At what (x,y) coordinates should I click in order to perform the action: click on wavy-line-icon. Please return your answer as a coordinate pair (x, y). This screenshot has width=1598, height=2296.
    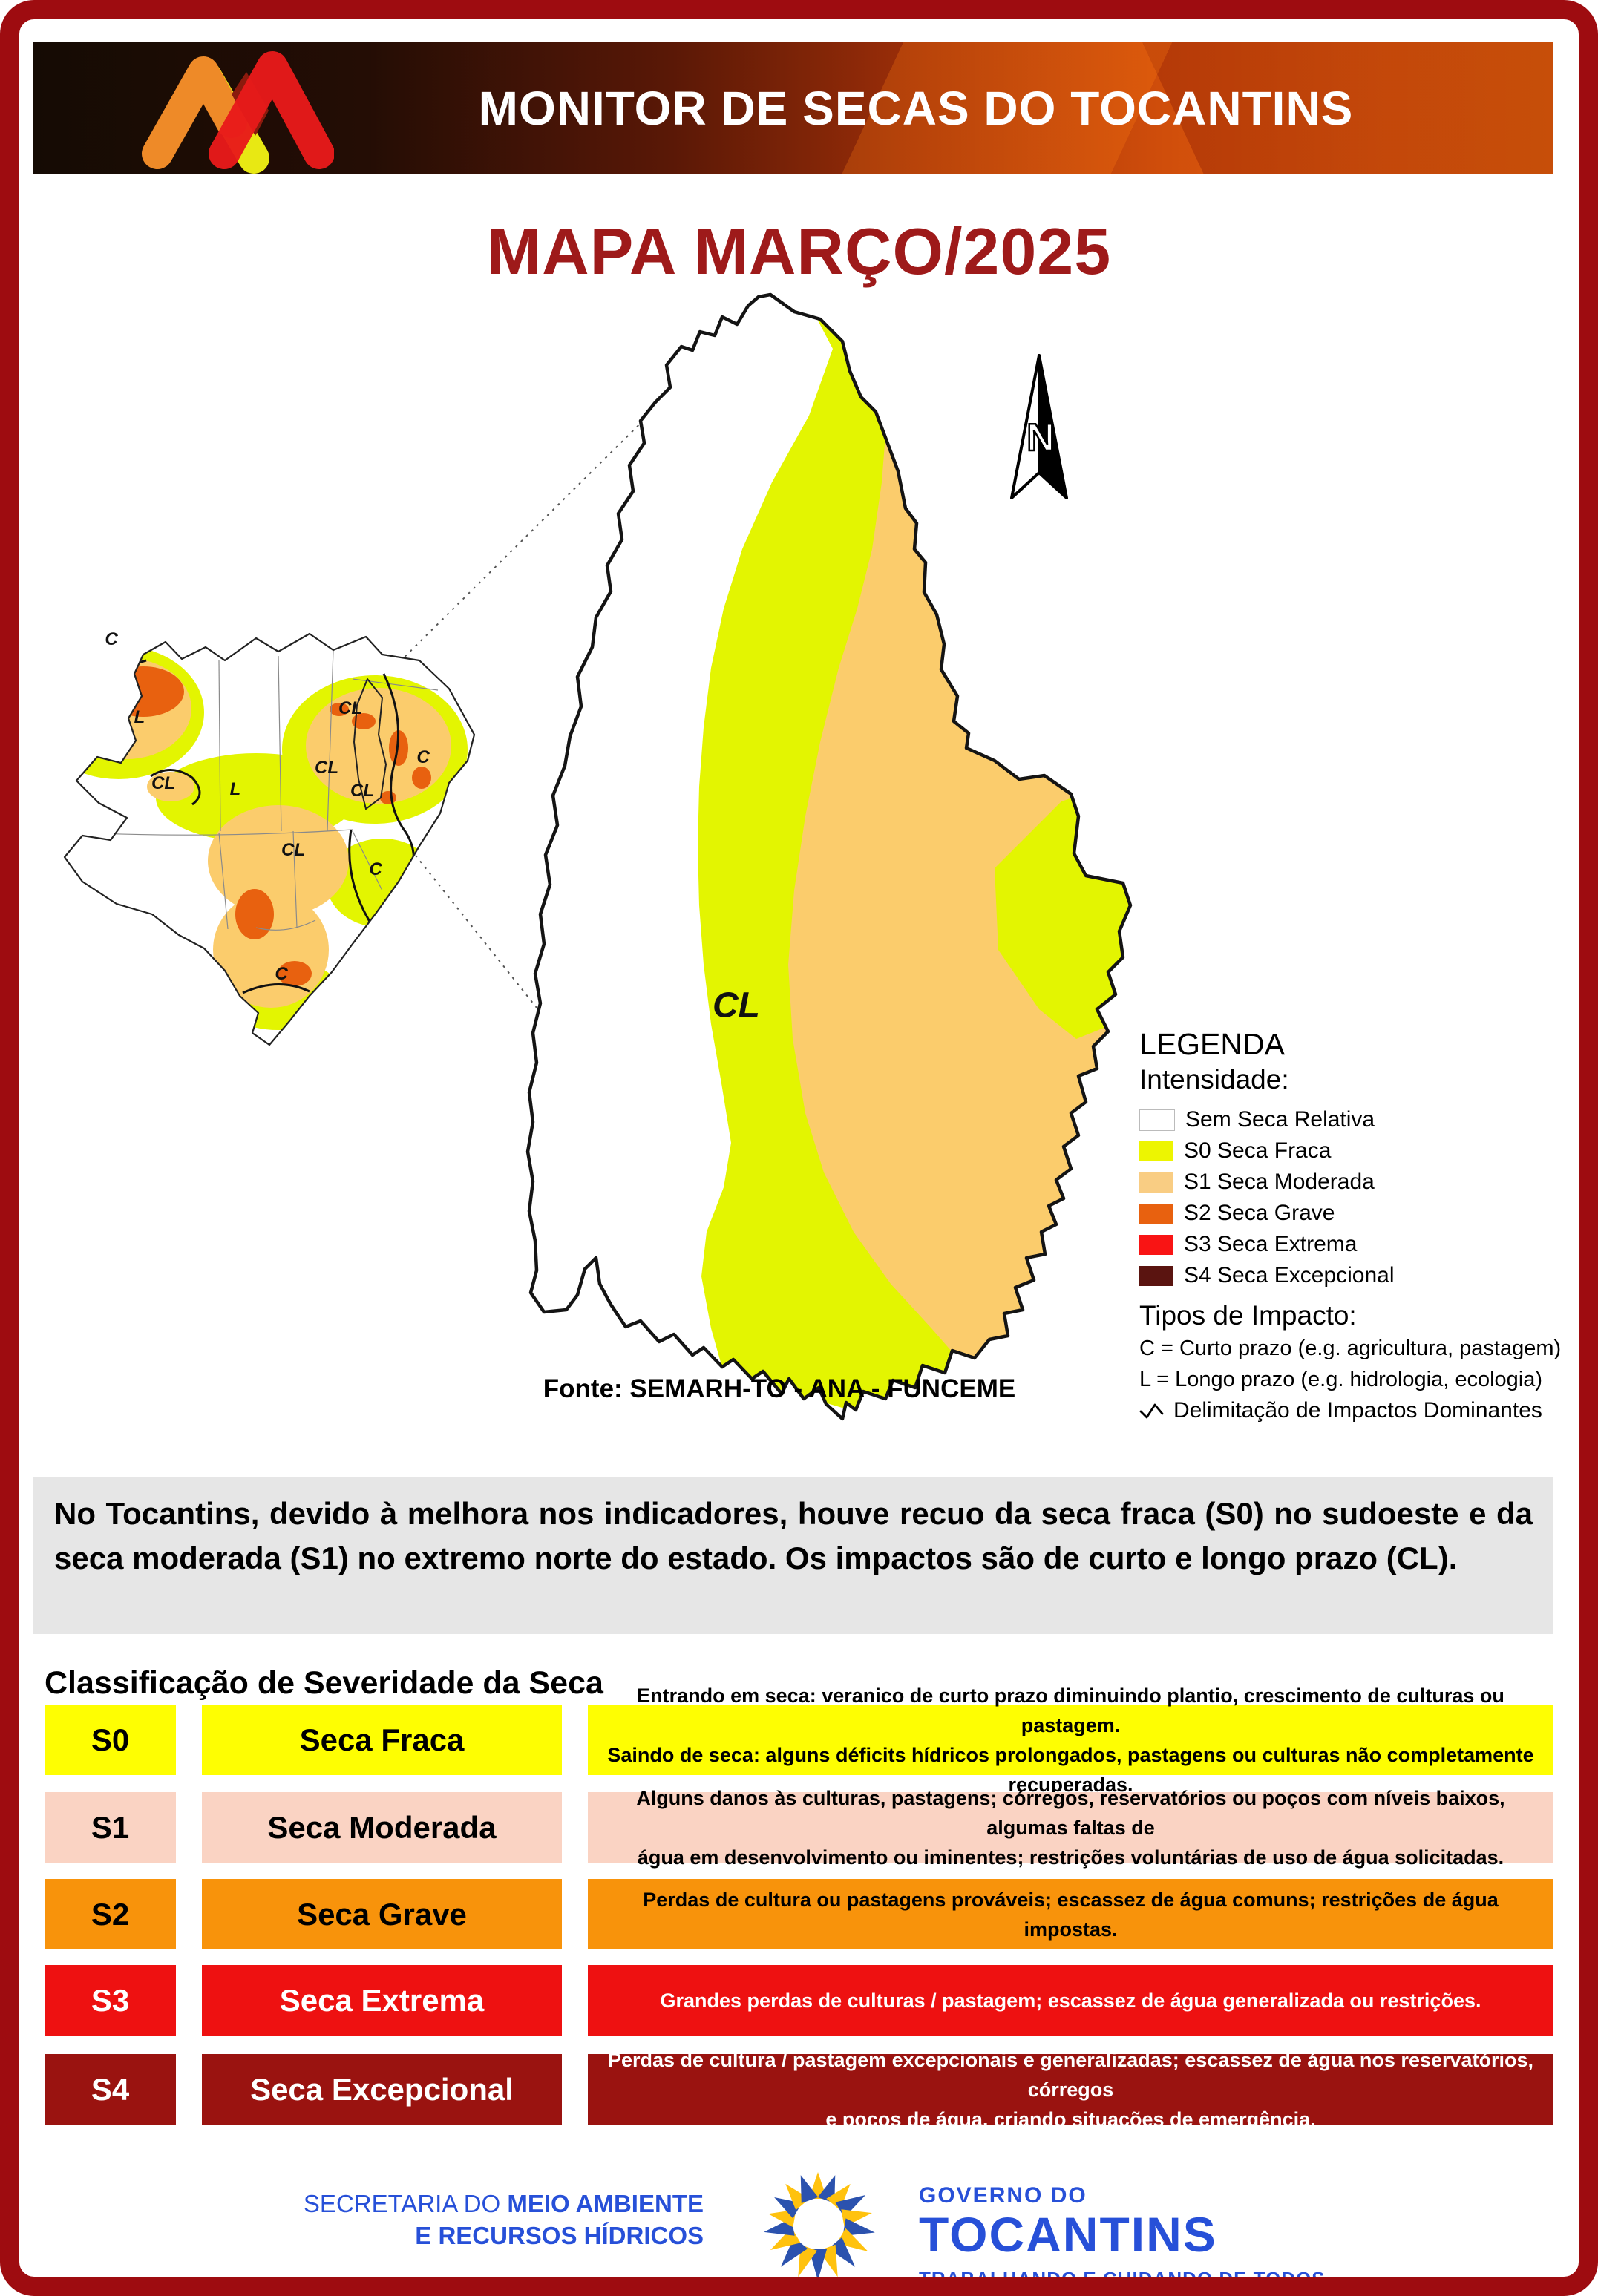
    Looking at the image, I should click on (1151, 1411).